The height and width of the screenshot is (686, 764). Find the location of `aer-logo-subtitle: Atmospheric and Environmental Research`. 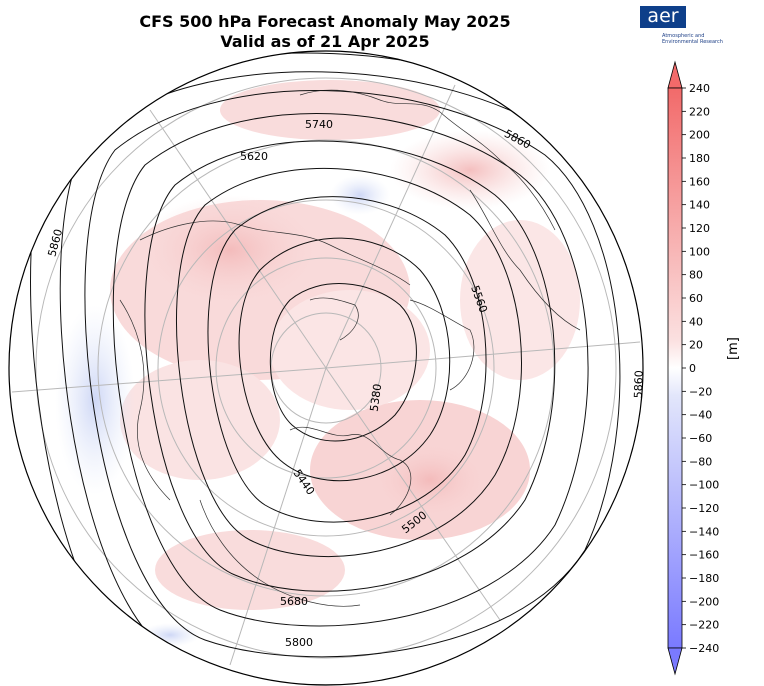

aer-logo-subtitle: Atmospheric and Environmental Research is located at coordinates (692, 39).